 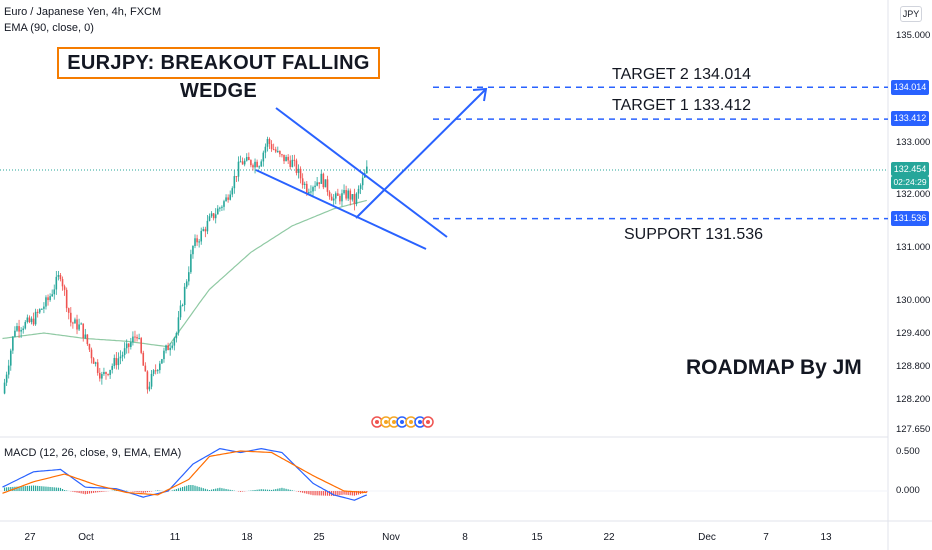 I want to click on ema-line, so click(x=184, y=273).